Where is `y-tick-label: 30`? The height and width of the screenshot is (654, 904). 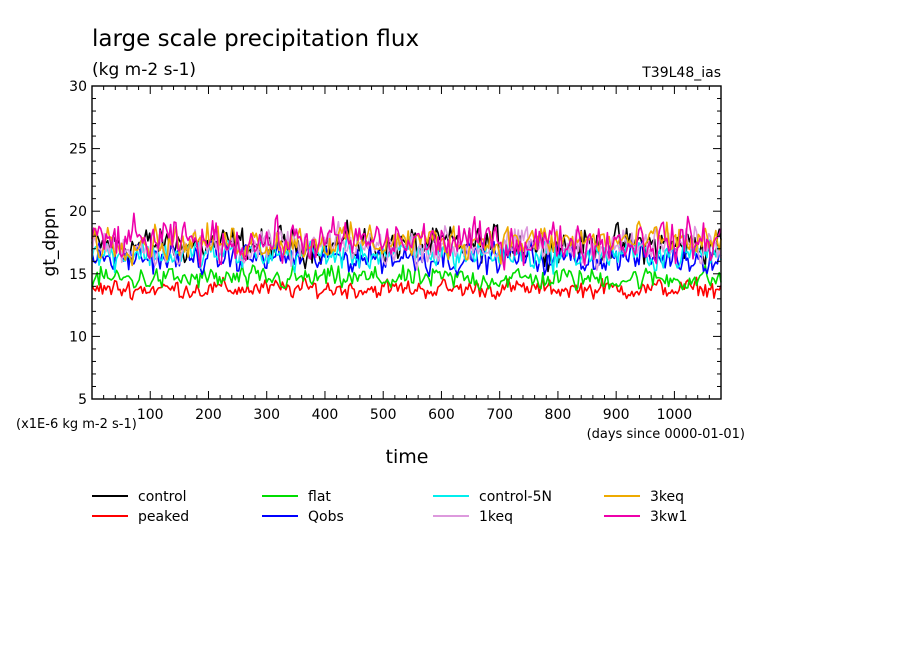
y-tick-label: 30 is located at coordinates (78, 87).